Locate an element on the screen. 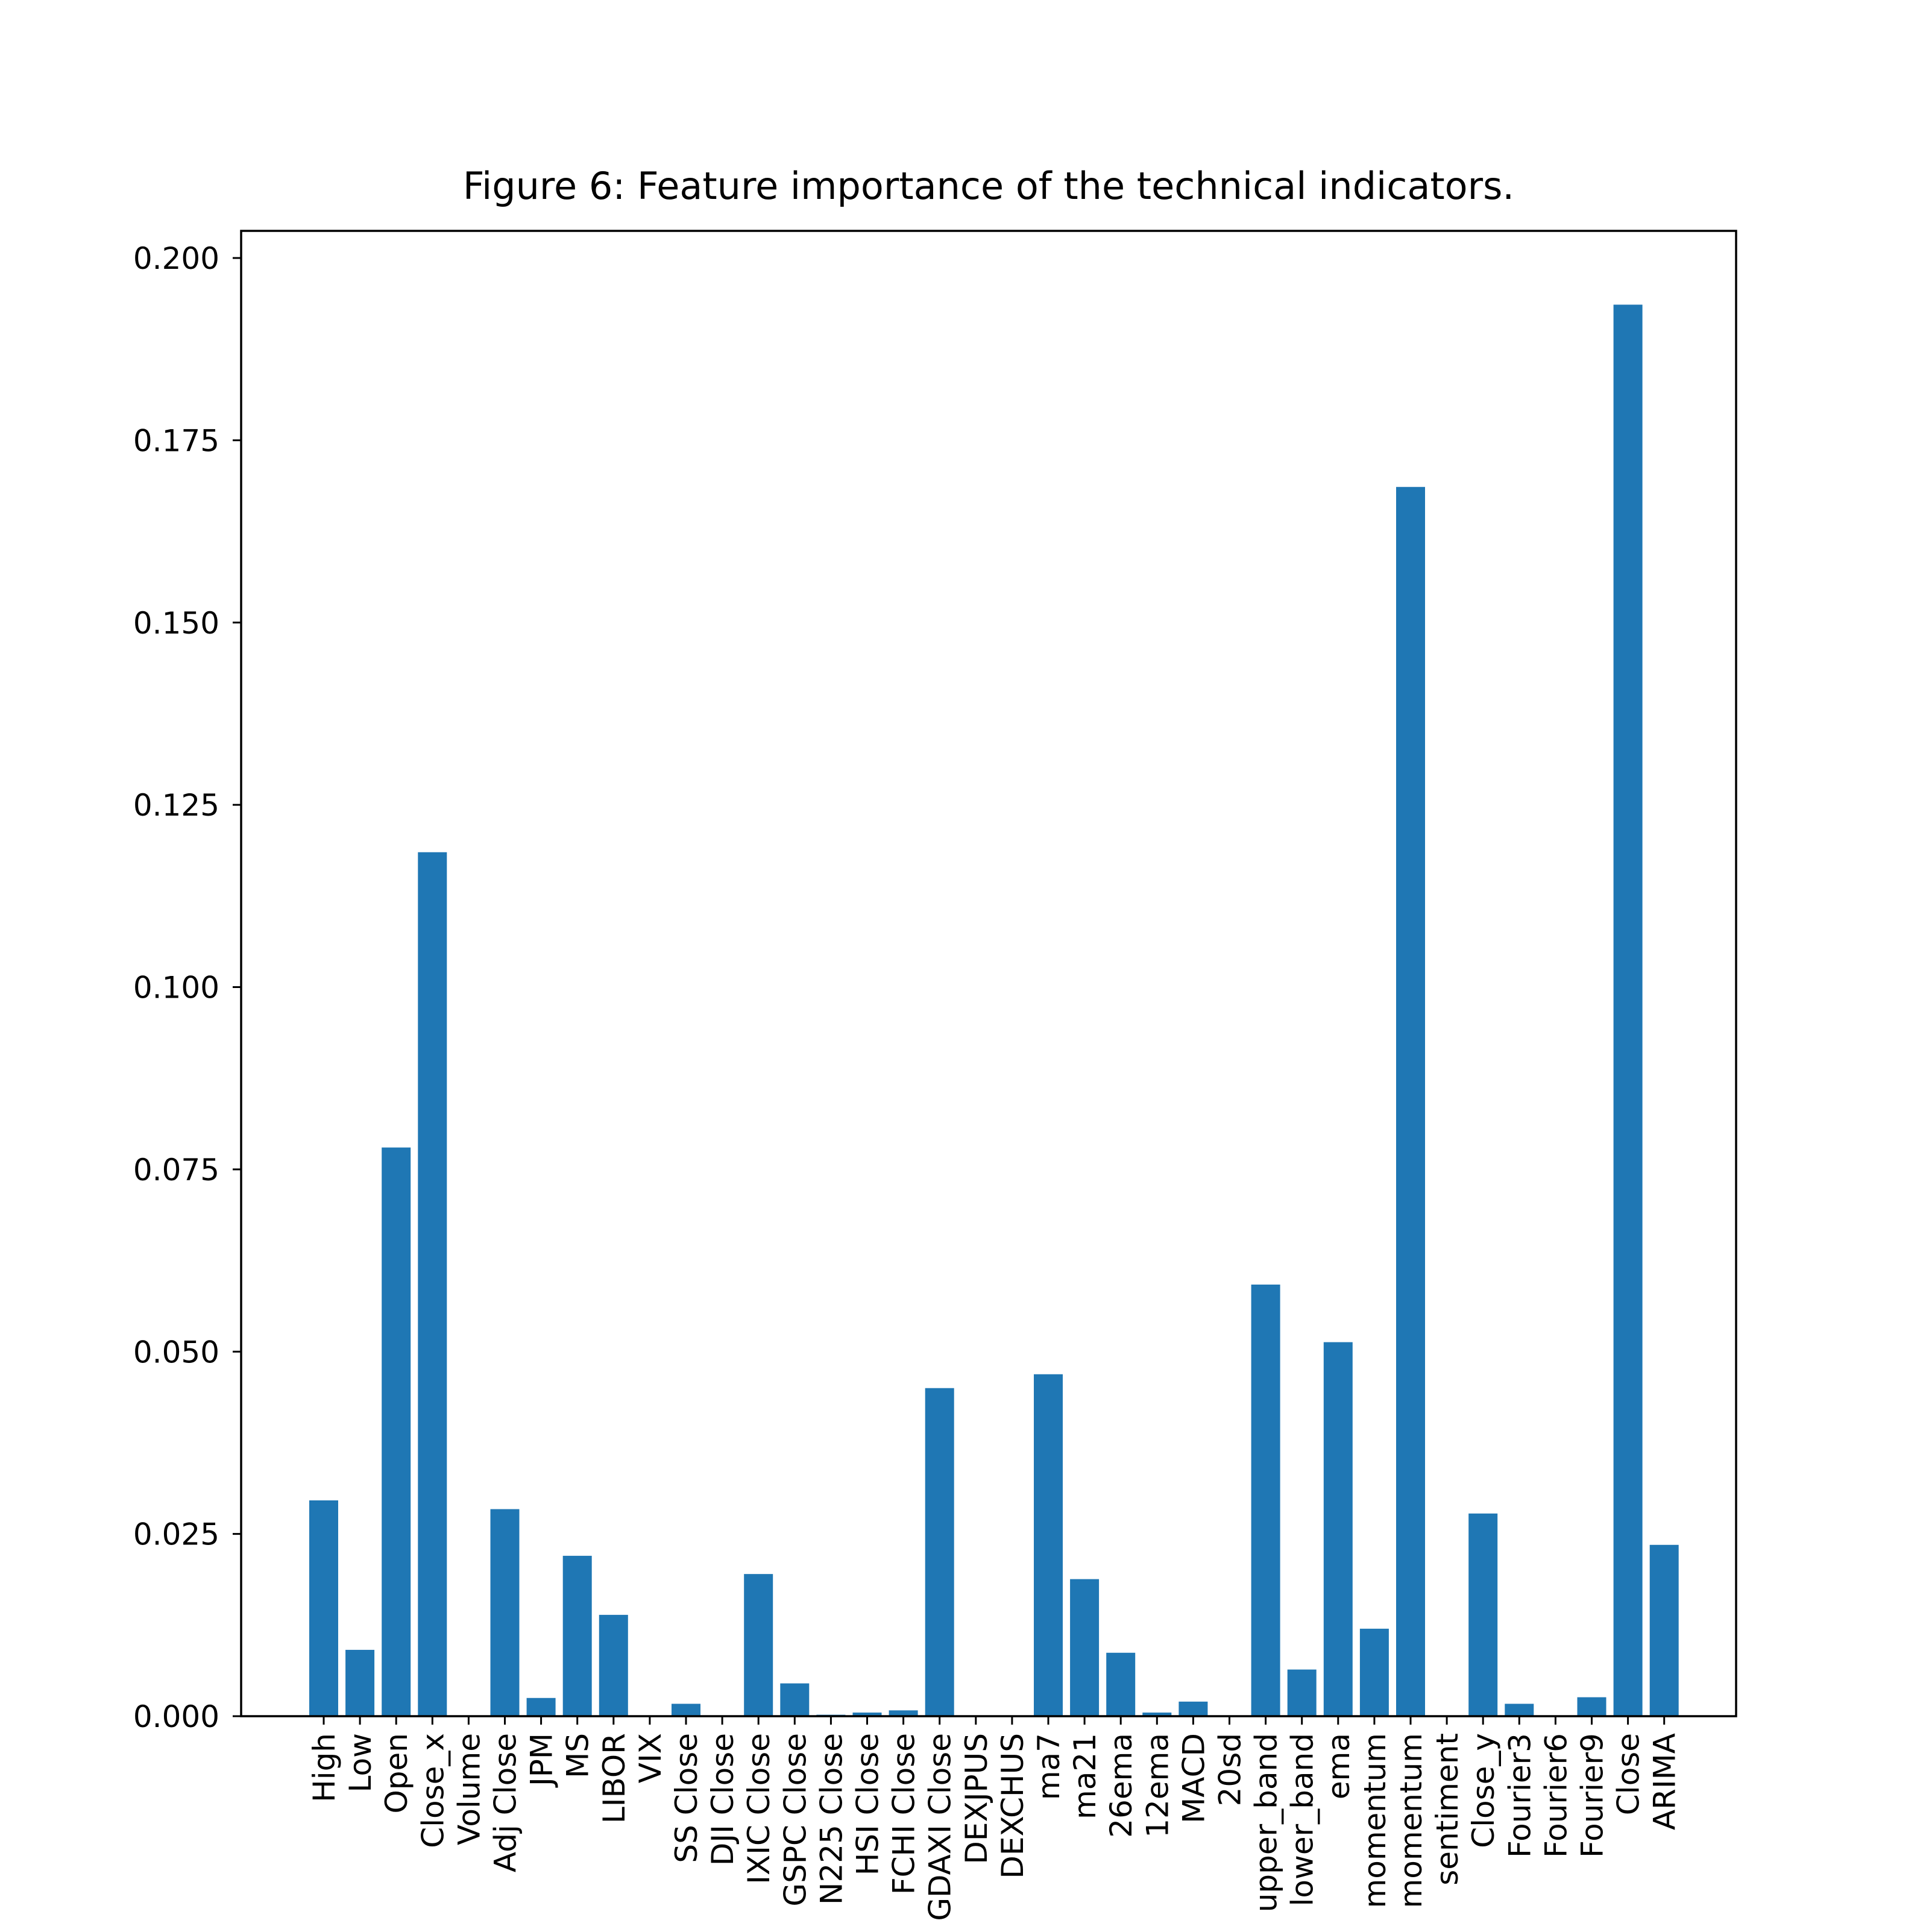 Image resolution: width=1929 pixels, height=1932 pixels. x-tick-label-4: Volume is located at coordinates (469, 1789).